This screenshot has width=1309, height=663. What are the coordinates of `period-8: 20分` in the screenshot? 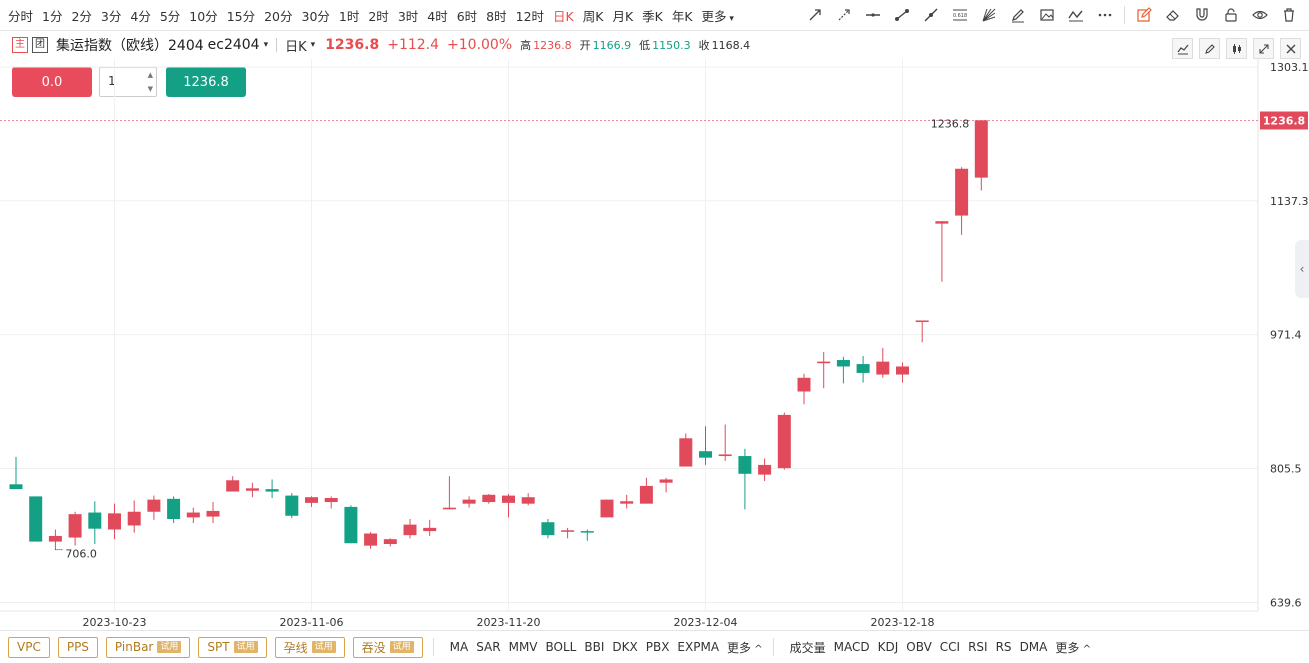 It's located at (278, 16).